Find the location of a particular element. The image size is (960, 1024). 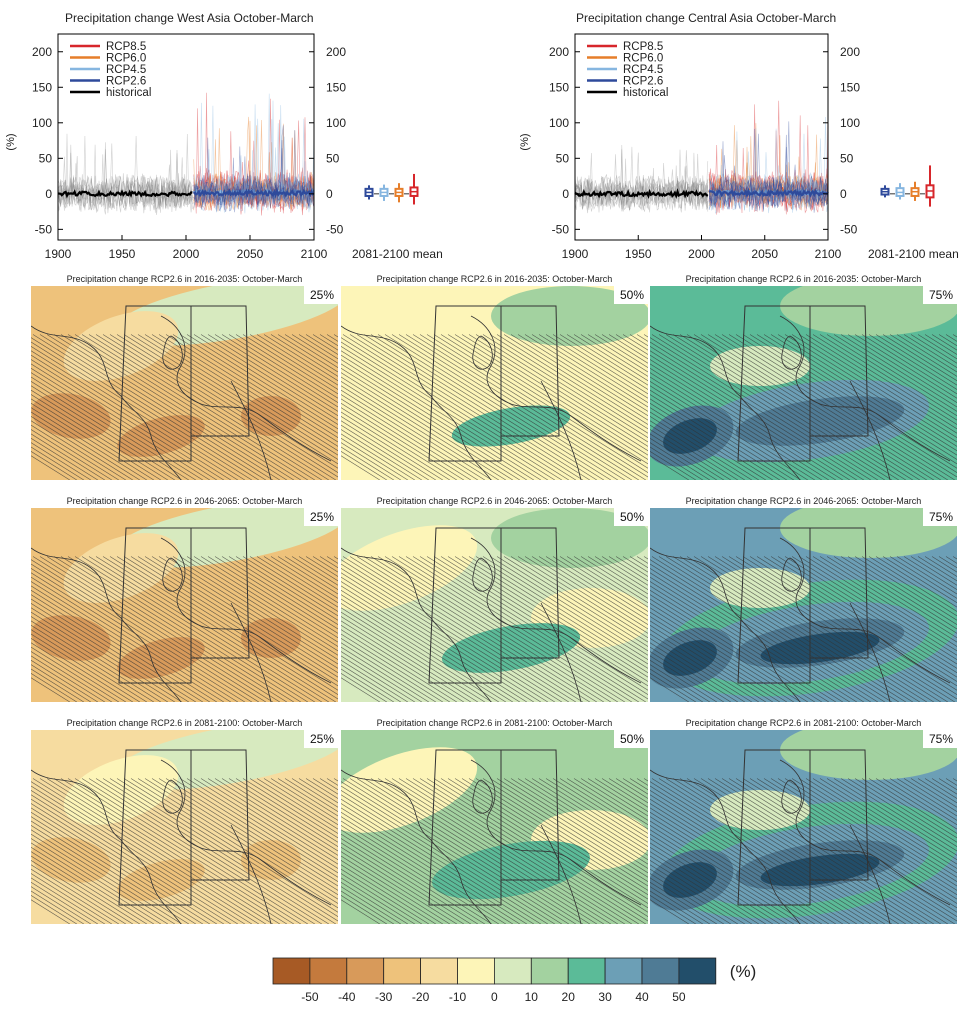

percentile-label: 50% is located at coordinates (632, 517).